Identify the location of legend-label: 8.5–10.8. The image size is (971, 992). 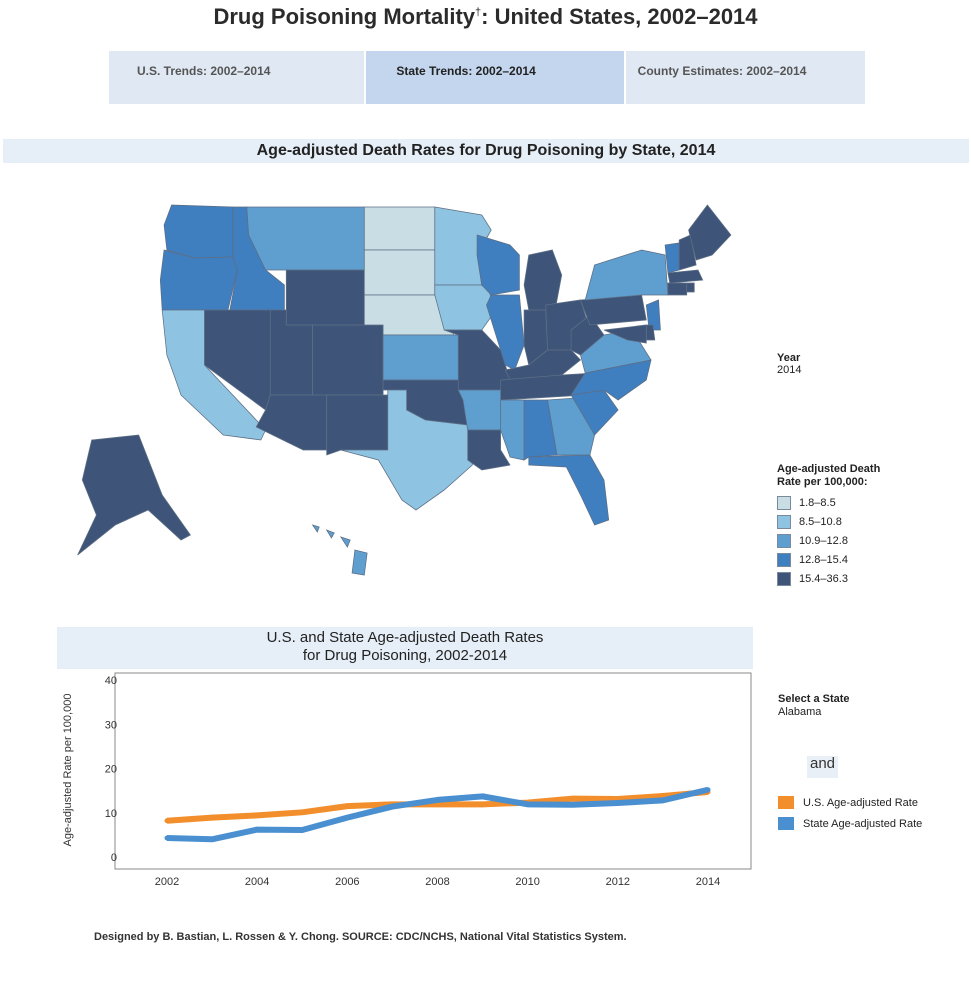
(820, 521).